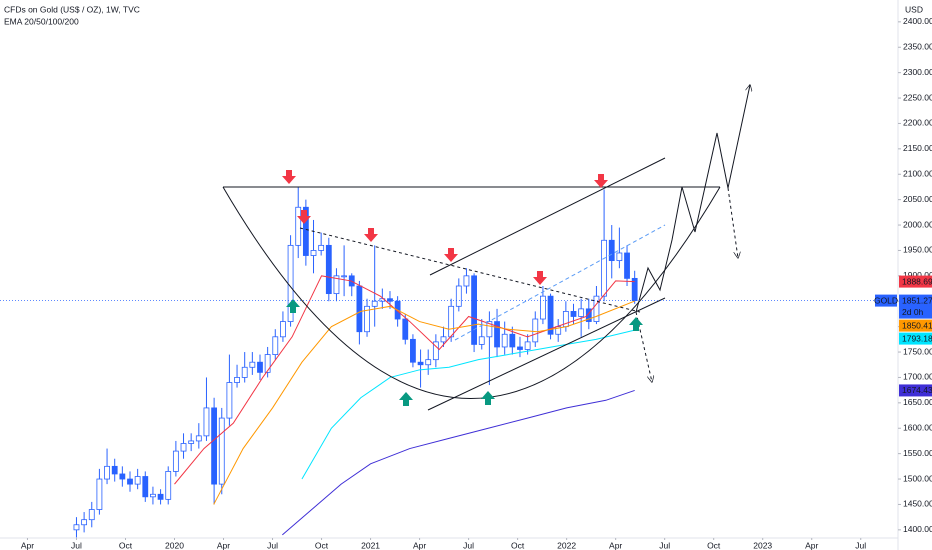 This screenshot has width=932, height=550. Describe the element at coordinates (41, 21) in the screenshot. I see `indicator-label: EMA 20/50/100/200` at that location.